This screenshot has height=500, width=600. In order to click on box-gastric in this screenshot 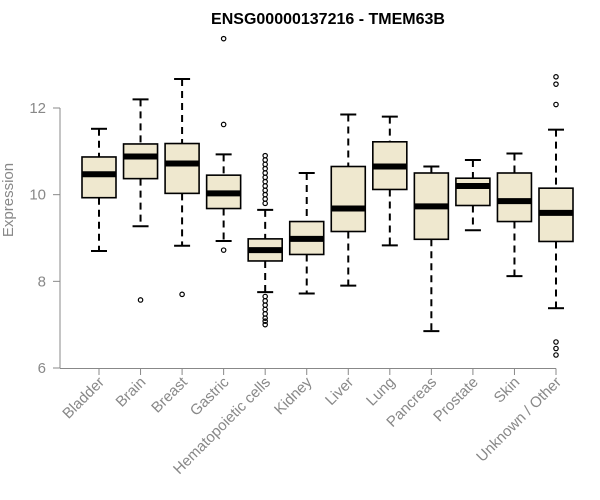, I will do `click(223, 144)`.